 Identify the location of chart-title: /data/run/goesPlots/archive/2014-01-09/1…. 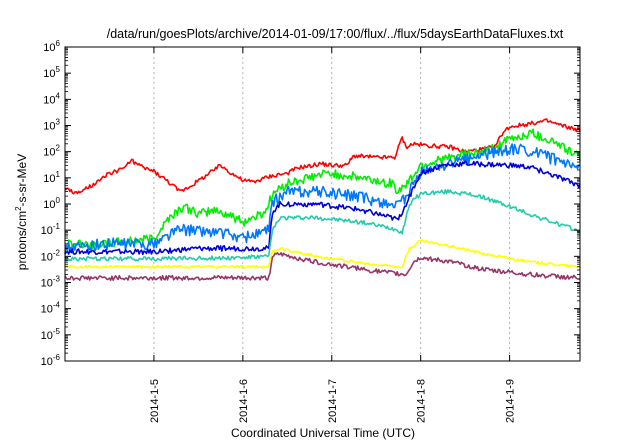
(335, 34).